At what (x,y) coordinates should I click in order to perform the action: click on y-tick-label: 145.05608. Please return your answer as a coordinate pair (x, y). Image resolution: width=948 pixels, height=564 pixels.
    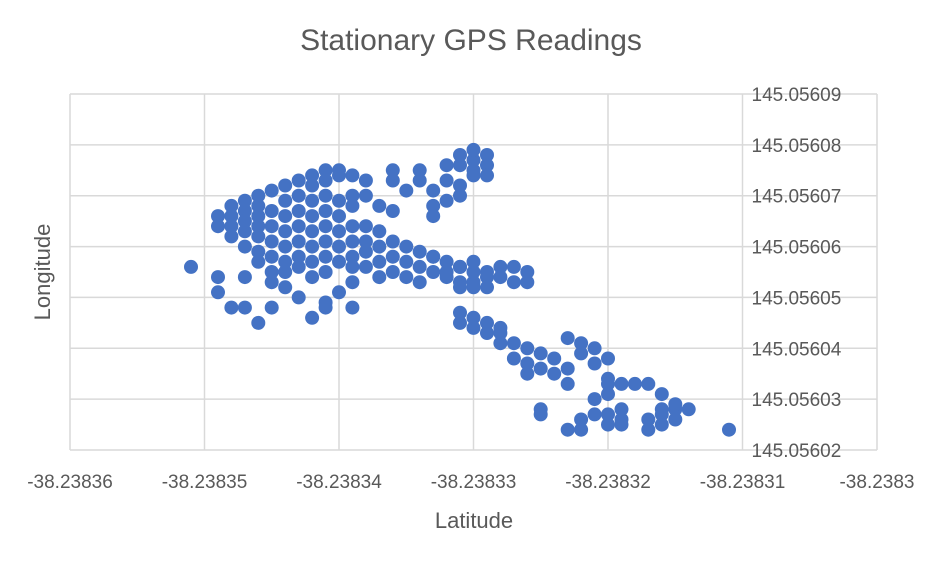
    Looking at the image, I should click on (797, 146).